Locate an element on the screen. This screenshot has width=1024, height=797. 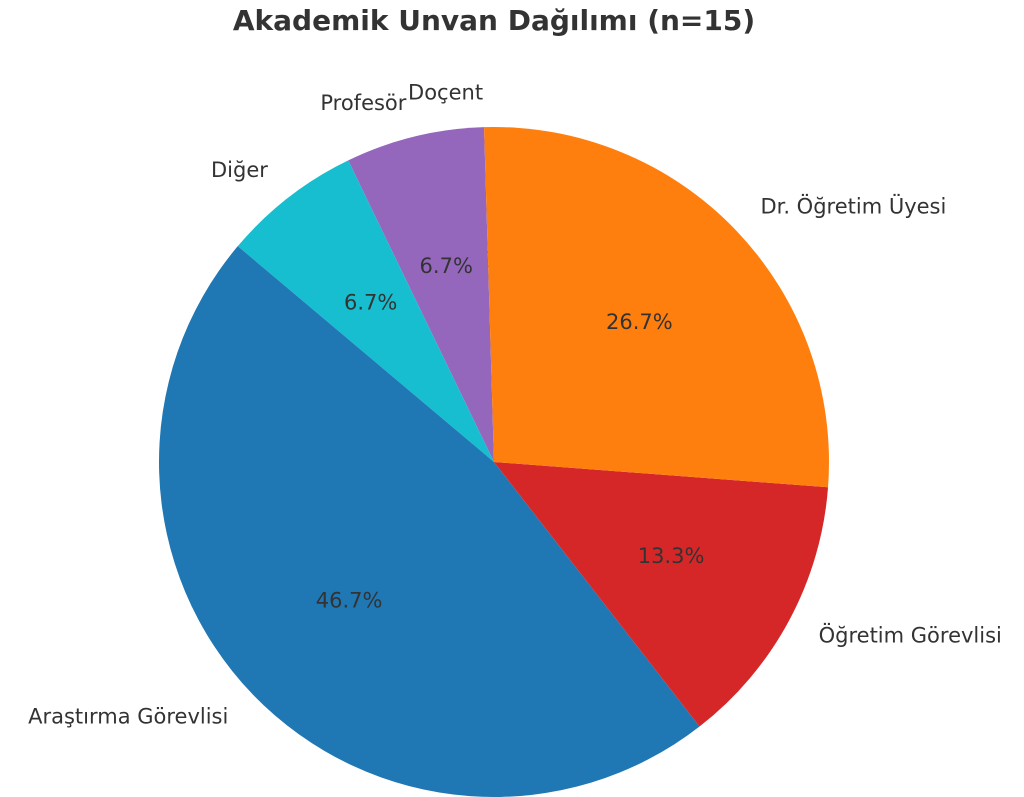
chart-title: Akademik Unvan Dağılımı (n=15) is located at coordinates (494, 20).